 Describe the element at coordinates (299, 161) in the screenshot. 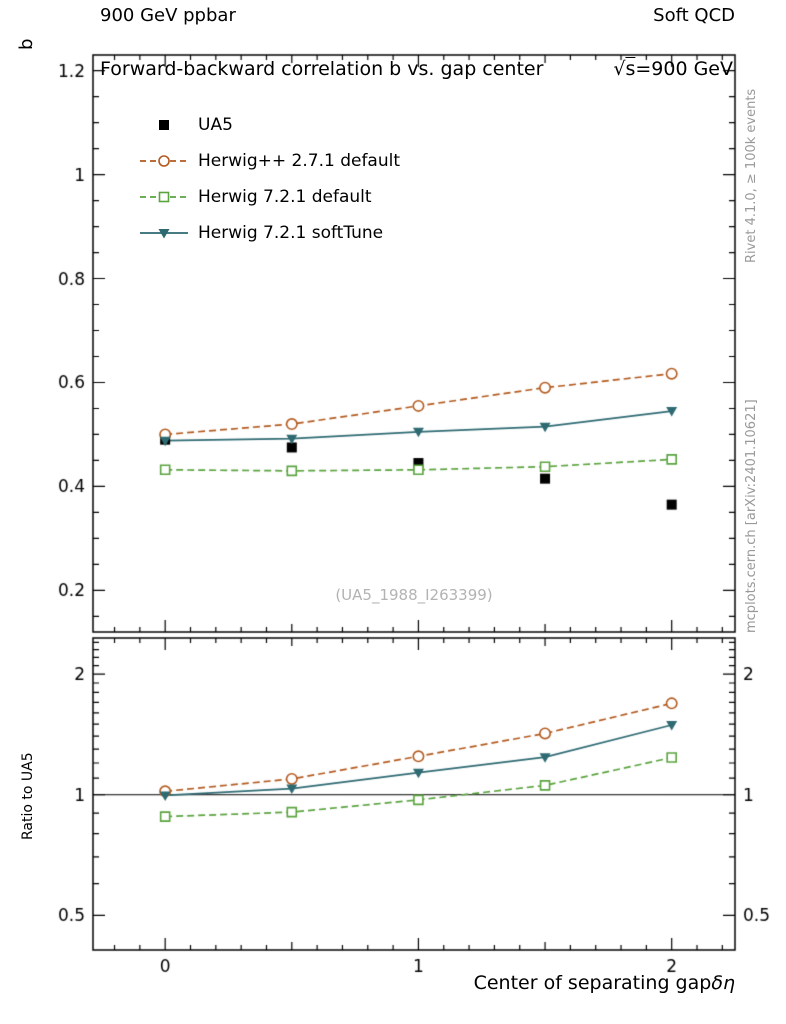

I see `legend-label-herwig-2-7-1-default: Herwig++ 2.7.1 default` at that location.